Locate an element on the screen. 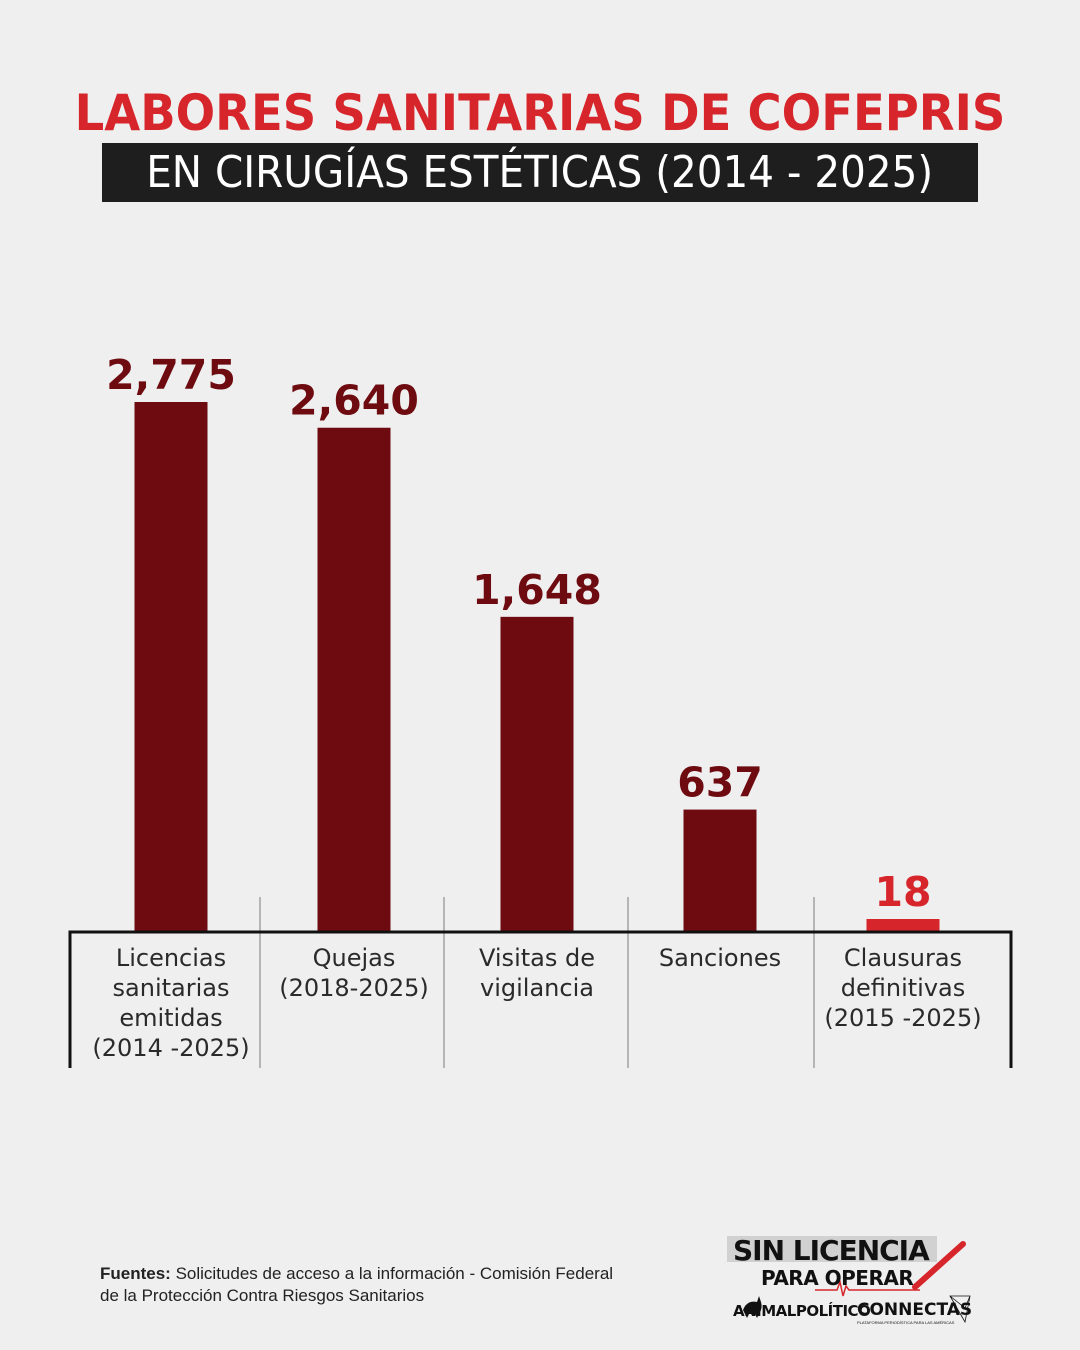 The width and height of the screenshot is (1080, 1350). connectas-logo: CONNECTAS is located at coordinates (915, 1310).